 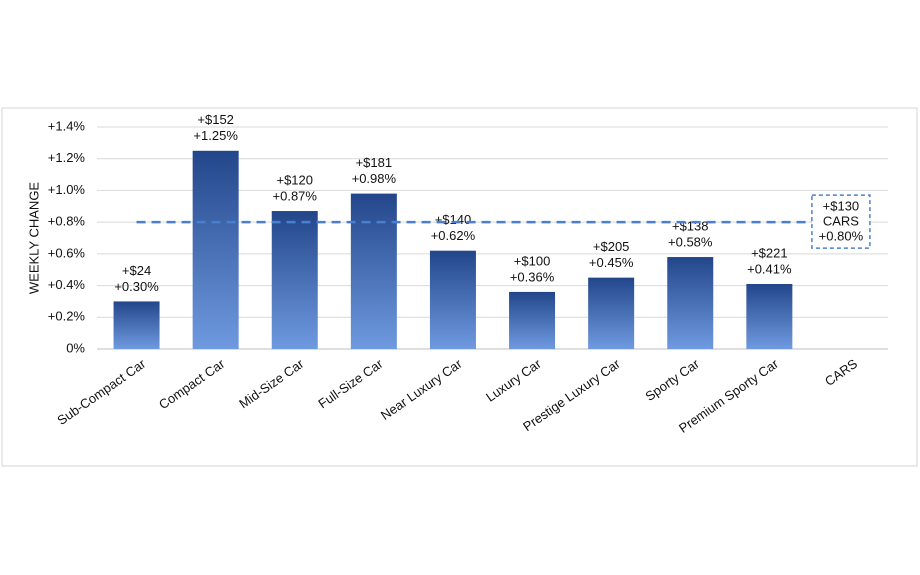 I want to click on value-label: +1.25%, so click(x=215, y=135).